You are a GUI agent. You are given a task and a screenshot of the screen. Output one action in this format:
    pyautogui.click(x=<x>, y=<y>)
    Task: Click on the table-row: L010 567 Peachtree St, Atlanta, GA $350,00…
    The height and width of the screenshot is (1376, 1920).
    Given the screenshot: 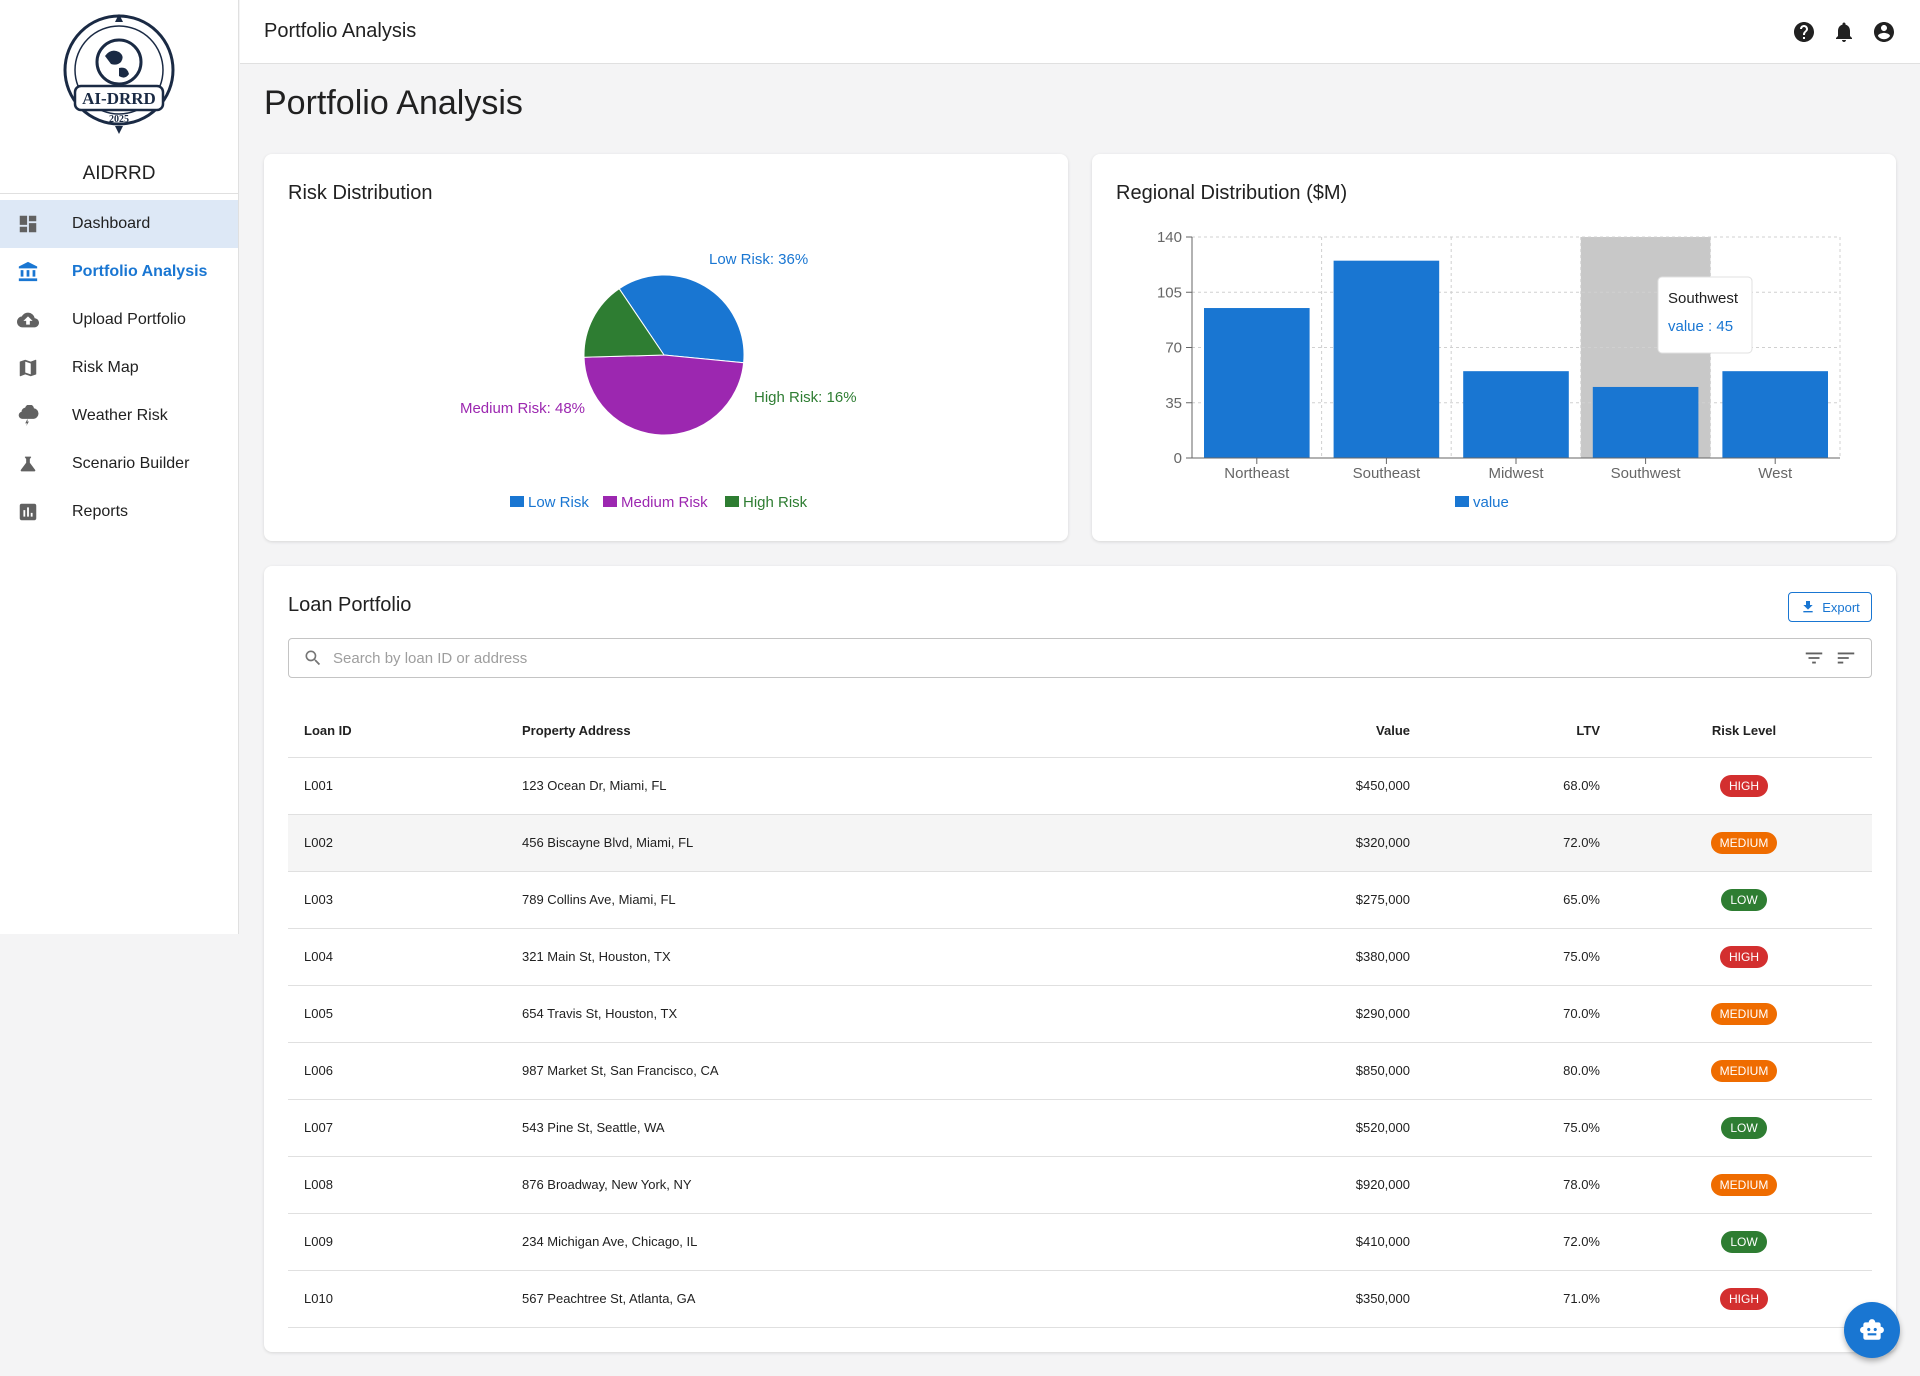 What is the action you would take?
    pyautogui.click(x=1080, y=1299)
    